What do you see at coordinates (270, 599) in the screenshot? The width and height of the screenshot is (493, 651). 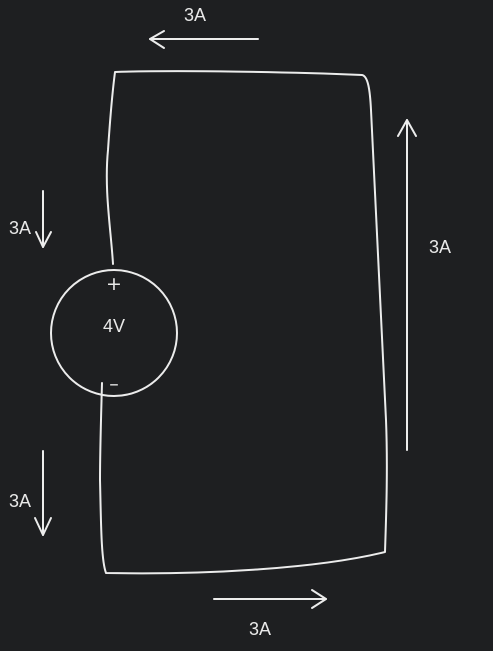 I see `bottom-current-arrow` at bounding box center [270, 599].